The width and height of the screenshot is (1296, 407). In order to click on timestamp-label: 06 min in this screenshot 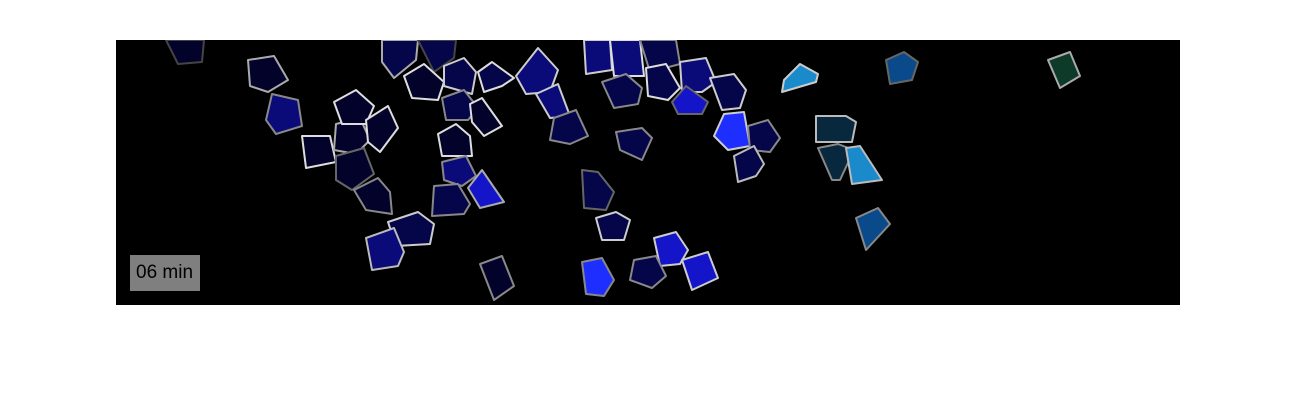, I will do `click(165, 273)`.